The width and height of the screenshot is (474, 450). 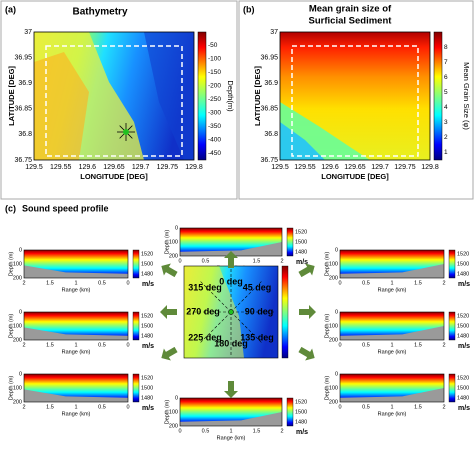 I want to click on study-area, so click(x=114, y=101).